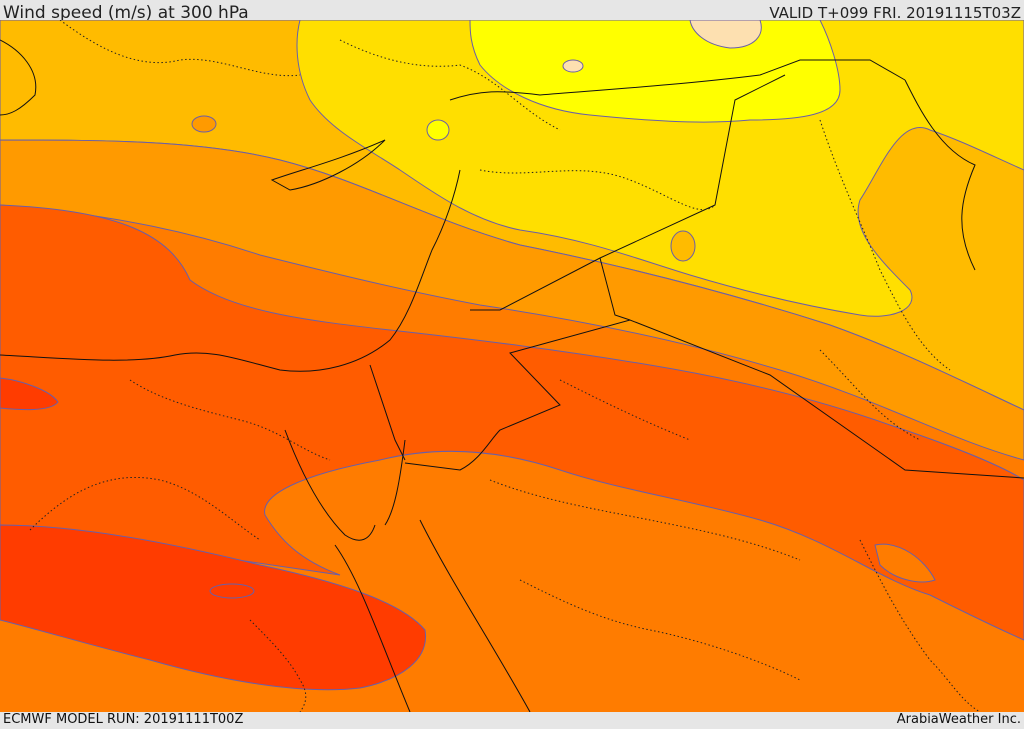  Describe the element at coordinates (573, 66) in the screenshot. I see `patch-light-small` at that location.